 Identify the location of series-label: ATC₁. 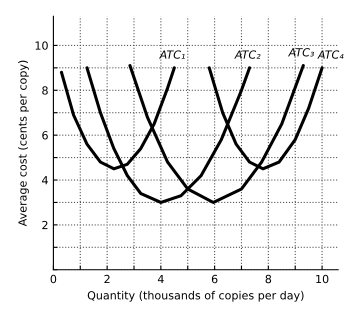
(172, 54).